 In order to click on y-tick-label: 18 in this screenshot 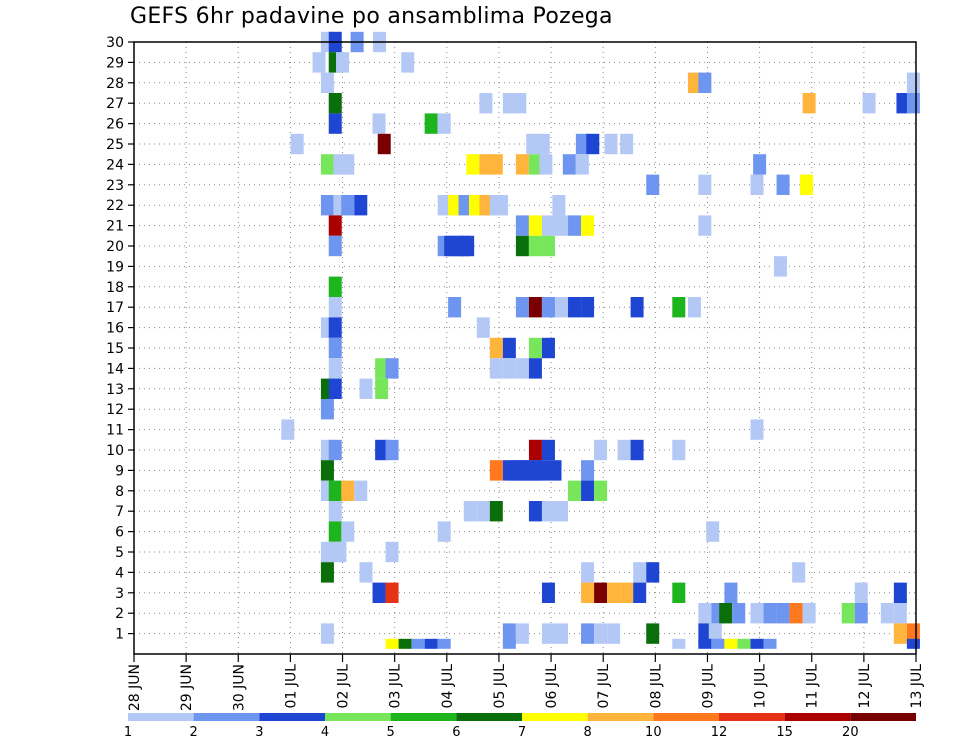, I will do `click(115, 288)`.